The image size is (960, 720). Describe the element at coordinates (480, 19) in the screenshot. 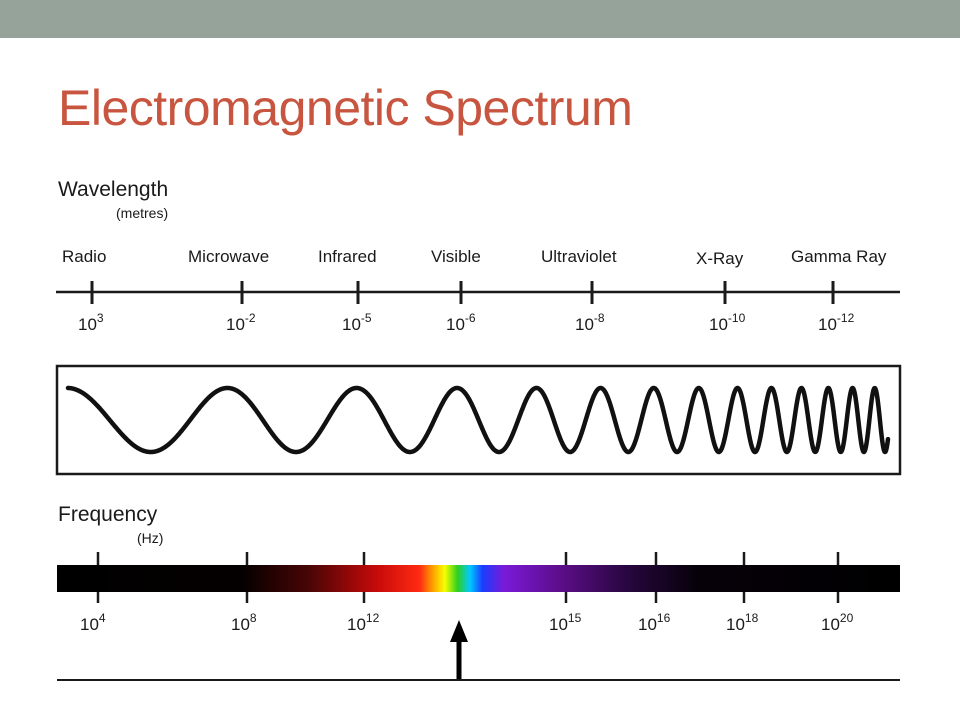

I see `top-accent-band` at that location.